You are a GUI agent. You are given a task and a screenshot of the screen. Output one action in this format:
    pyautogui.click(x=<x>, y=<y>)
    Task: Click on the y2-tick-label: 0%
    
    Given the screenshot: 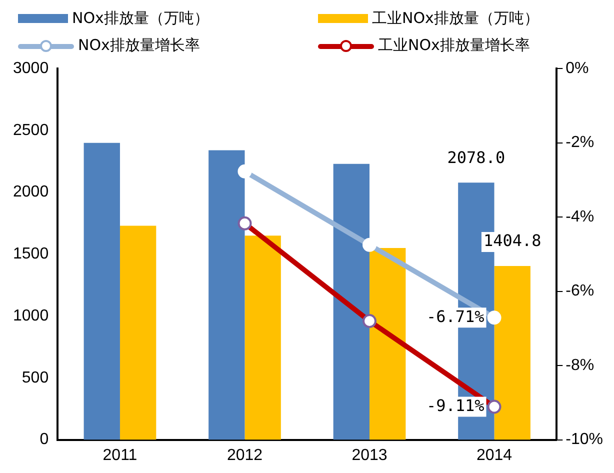 What is the action you would take?
    pyautogui.click(x=577, y=69)
    